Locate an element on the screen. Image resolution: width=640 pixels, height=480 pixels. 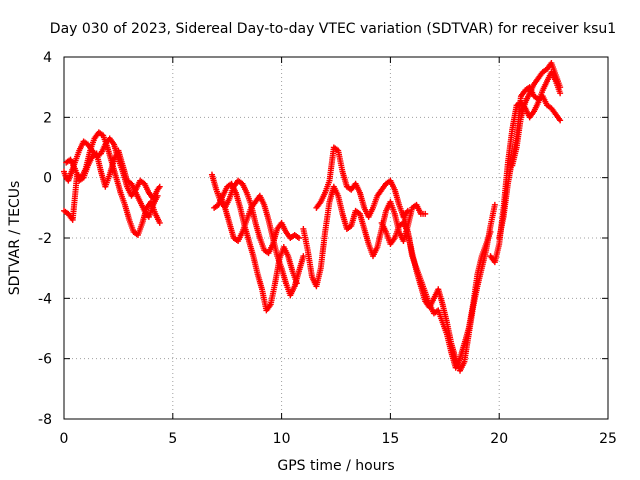
y-tick-label: 0 is located at coordinates (47, 179).